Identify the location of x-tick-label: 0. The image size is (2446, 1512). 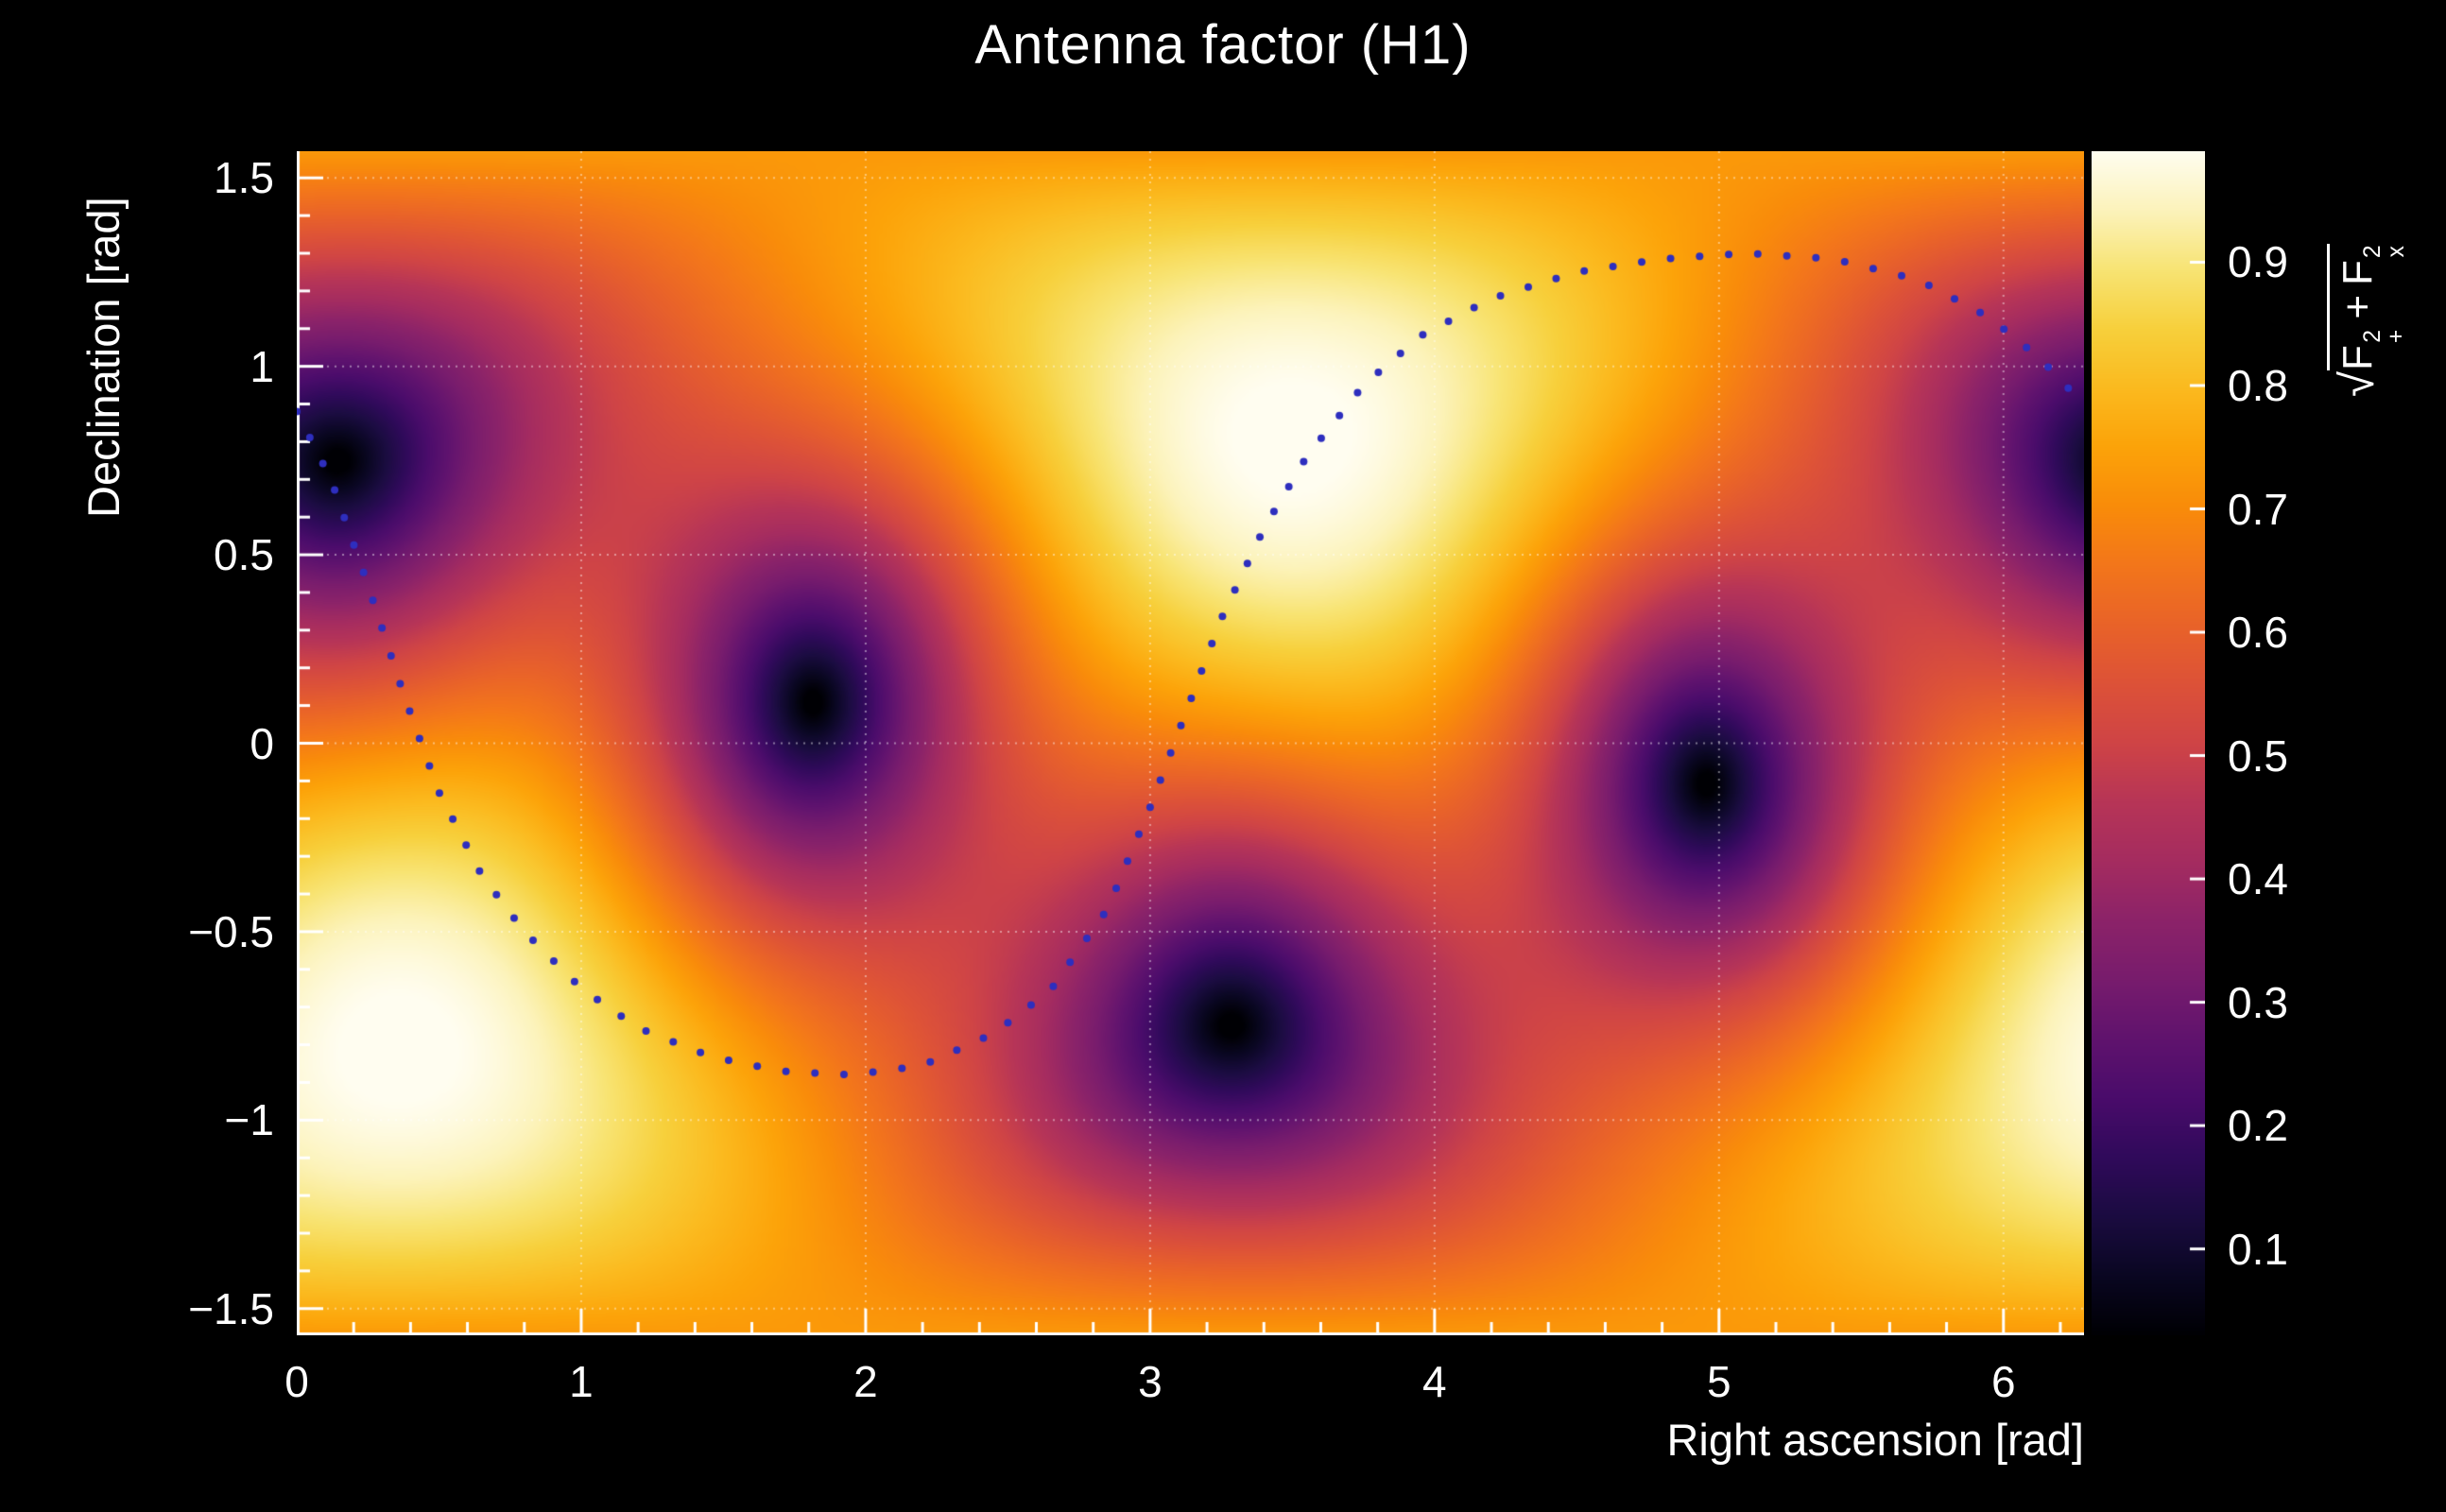
(296, 1381).